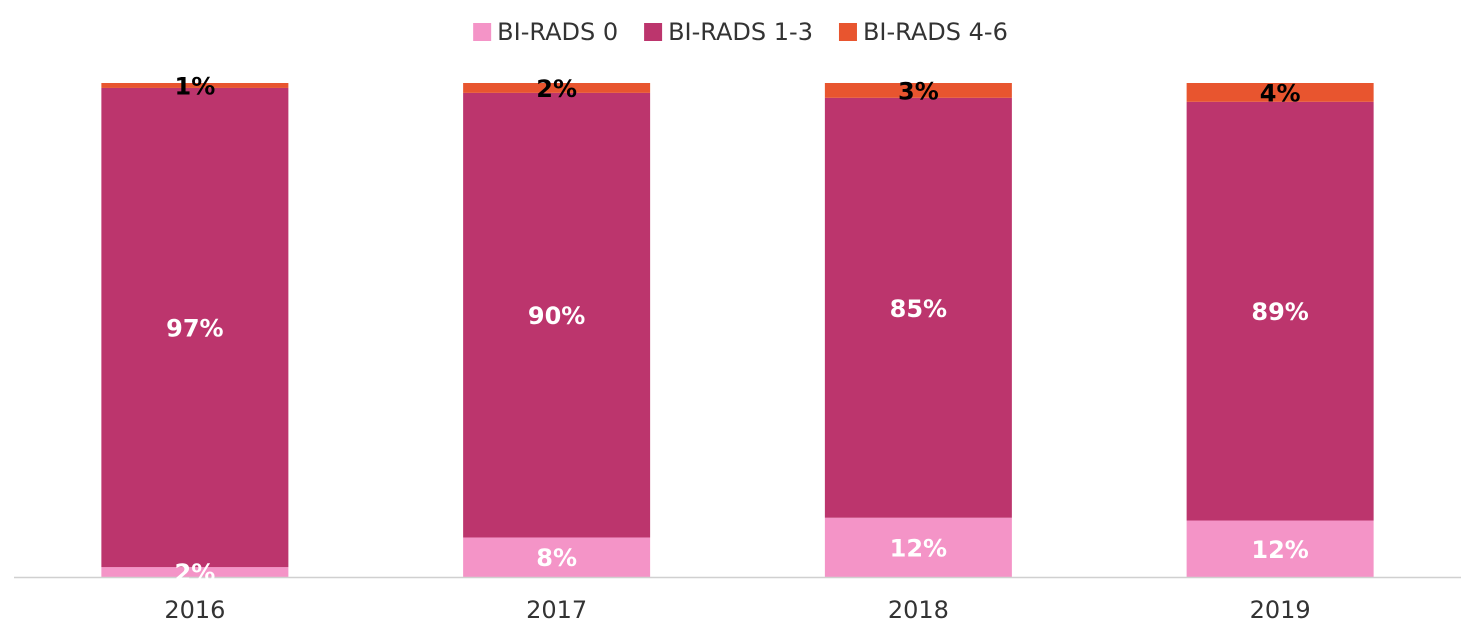 The width and height of the screenshot is (1461, 630). I want to click on data-label: 1%, so click(195, 86).